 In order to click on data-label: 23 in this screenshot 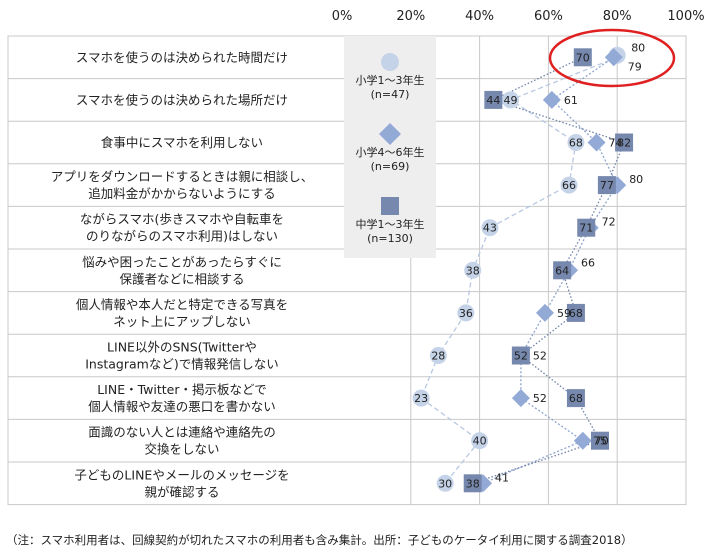, I will do `click(421, 398)`.